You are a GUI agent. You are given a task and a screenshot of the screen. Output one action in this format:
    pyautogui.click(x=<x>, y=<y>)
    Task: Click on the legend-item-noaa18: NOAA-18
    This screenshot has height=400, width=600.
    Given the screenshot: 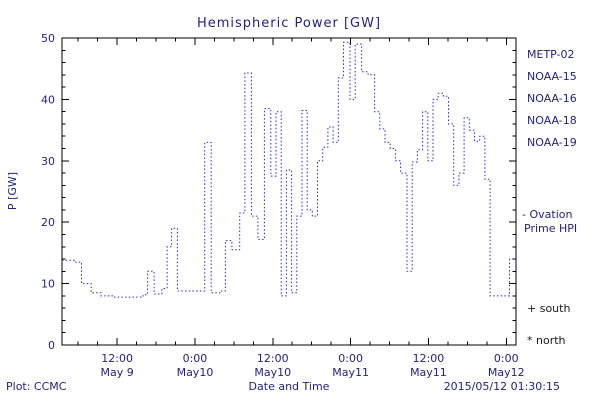 What is the action you would take?
    pyautogui.click(x=552, y=120)
    